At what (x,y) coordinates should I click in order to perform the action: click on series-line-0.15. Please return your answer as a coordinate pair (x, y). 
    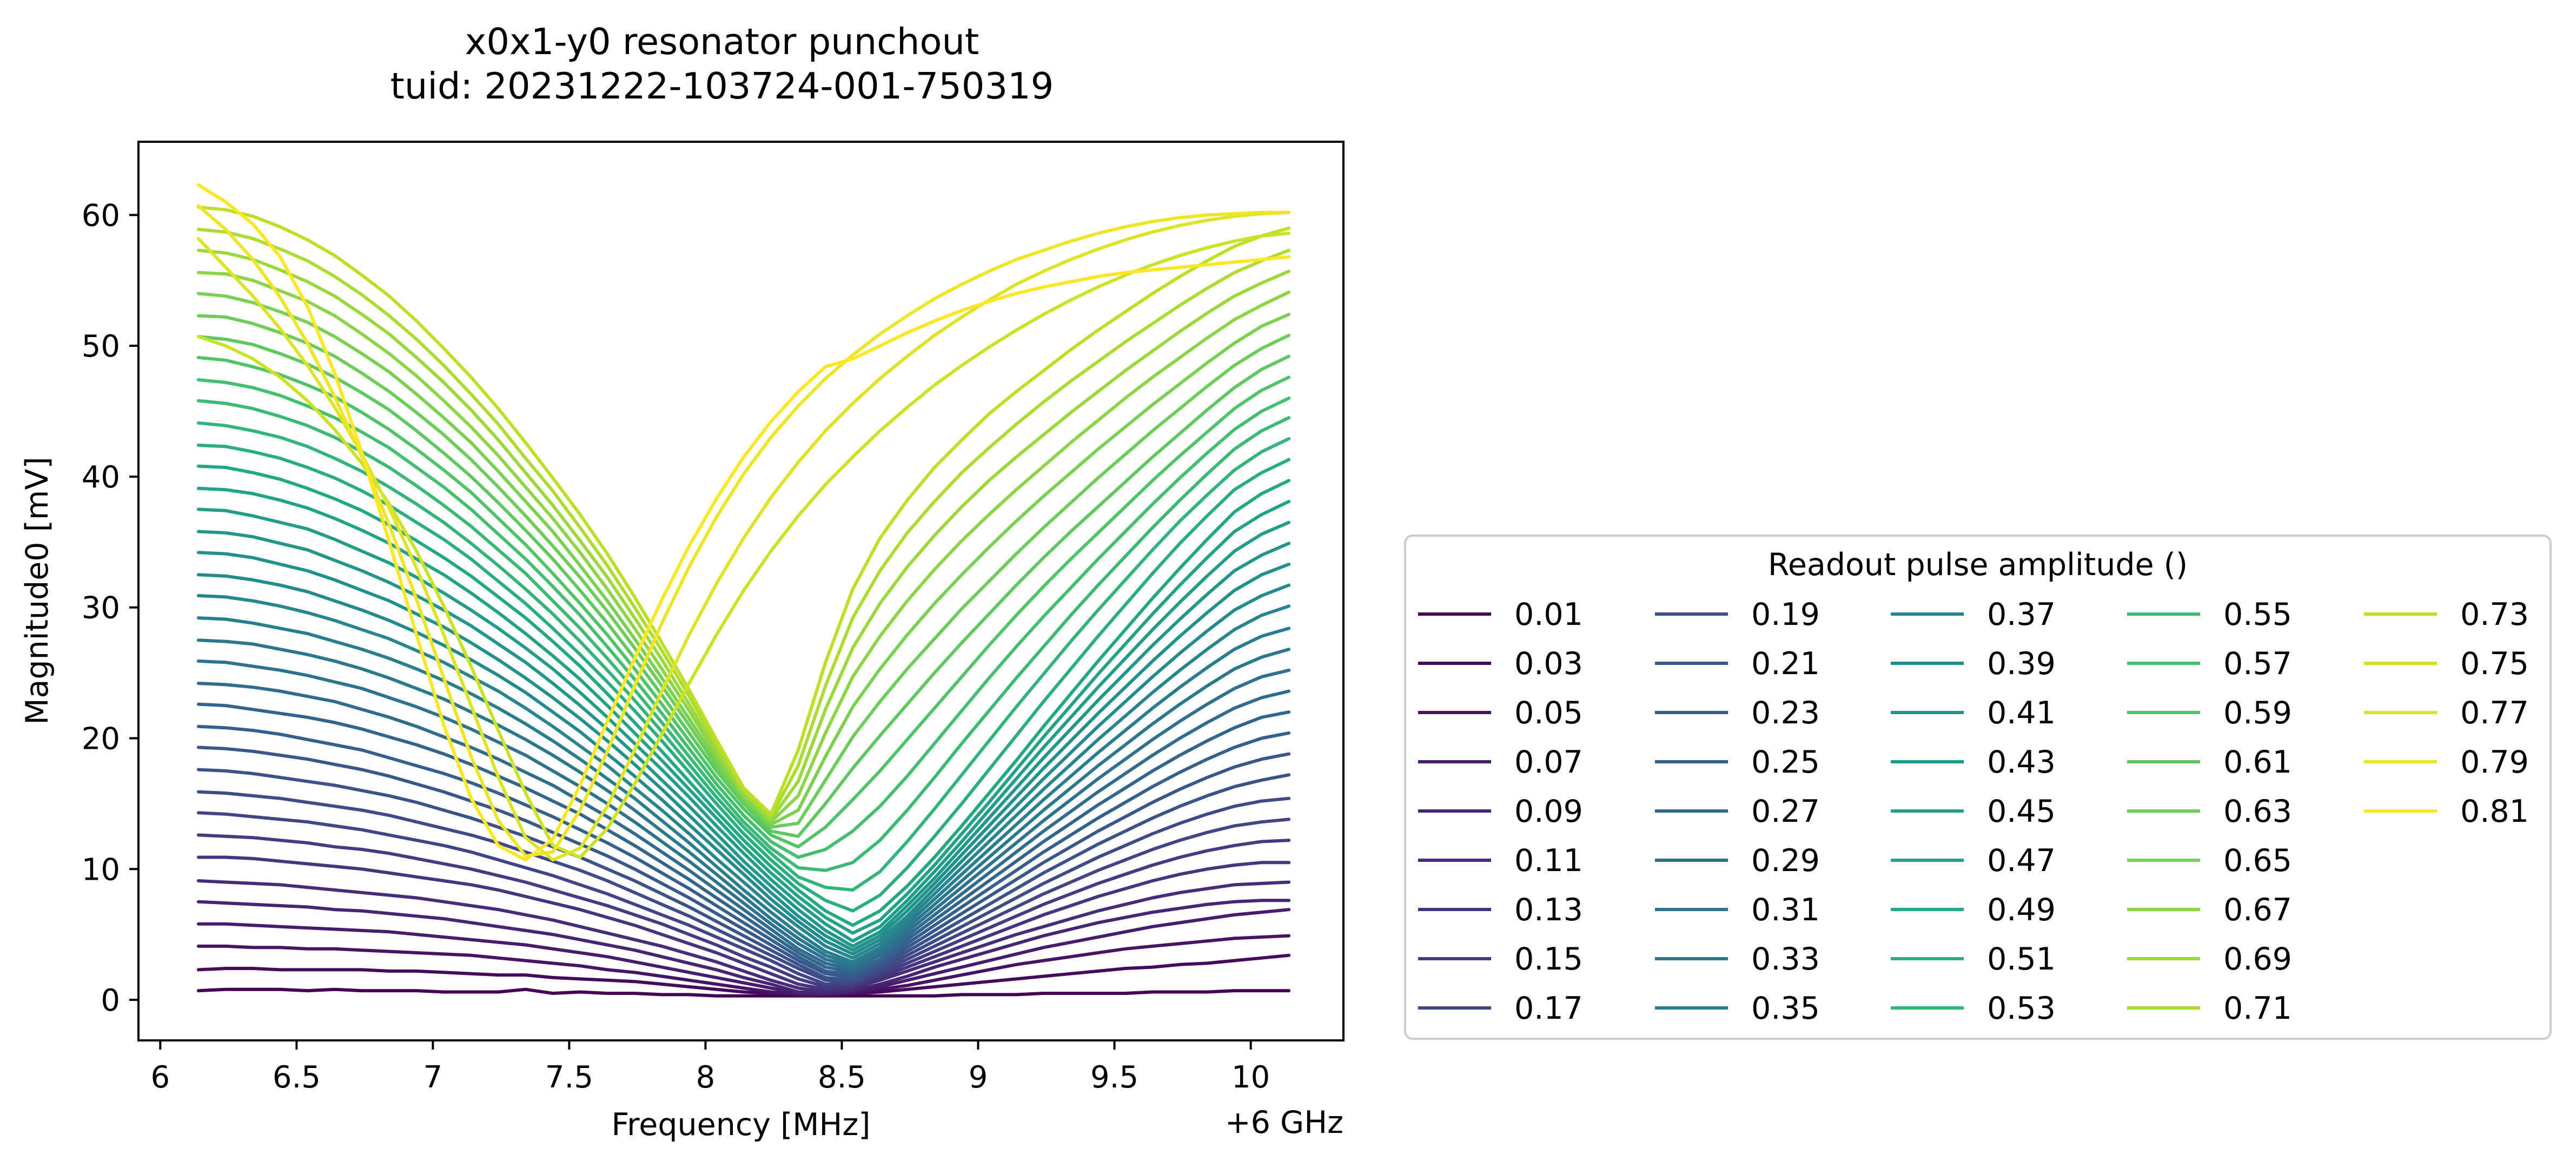
    Looking at the image, I should click on (743, 910).